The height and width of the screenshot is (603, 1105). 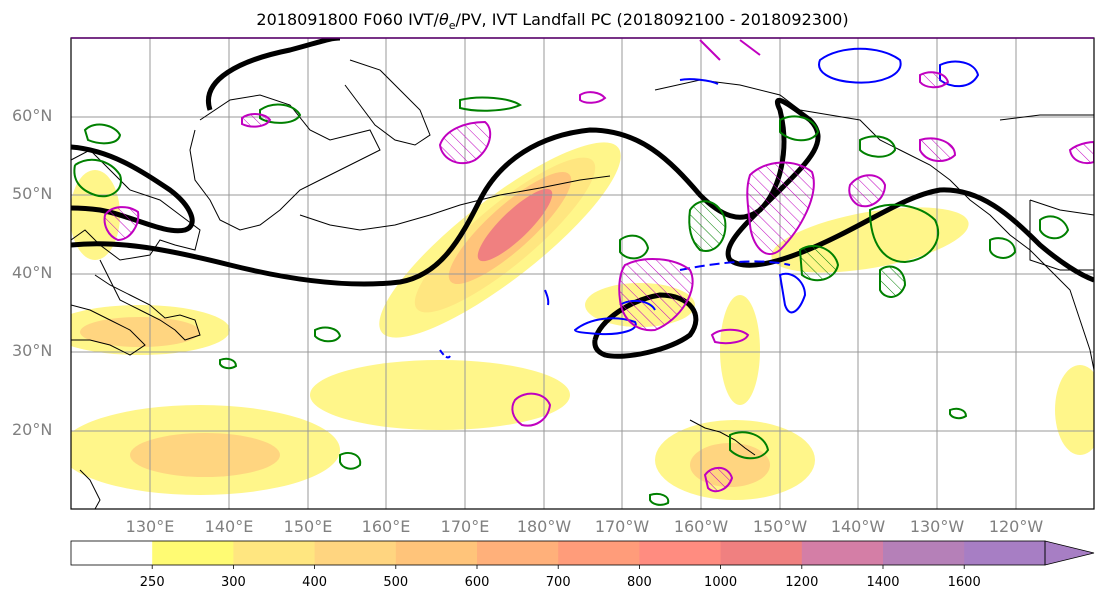 I want to click on lon-label-140e: 140°E, so click(x=229, y=526).